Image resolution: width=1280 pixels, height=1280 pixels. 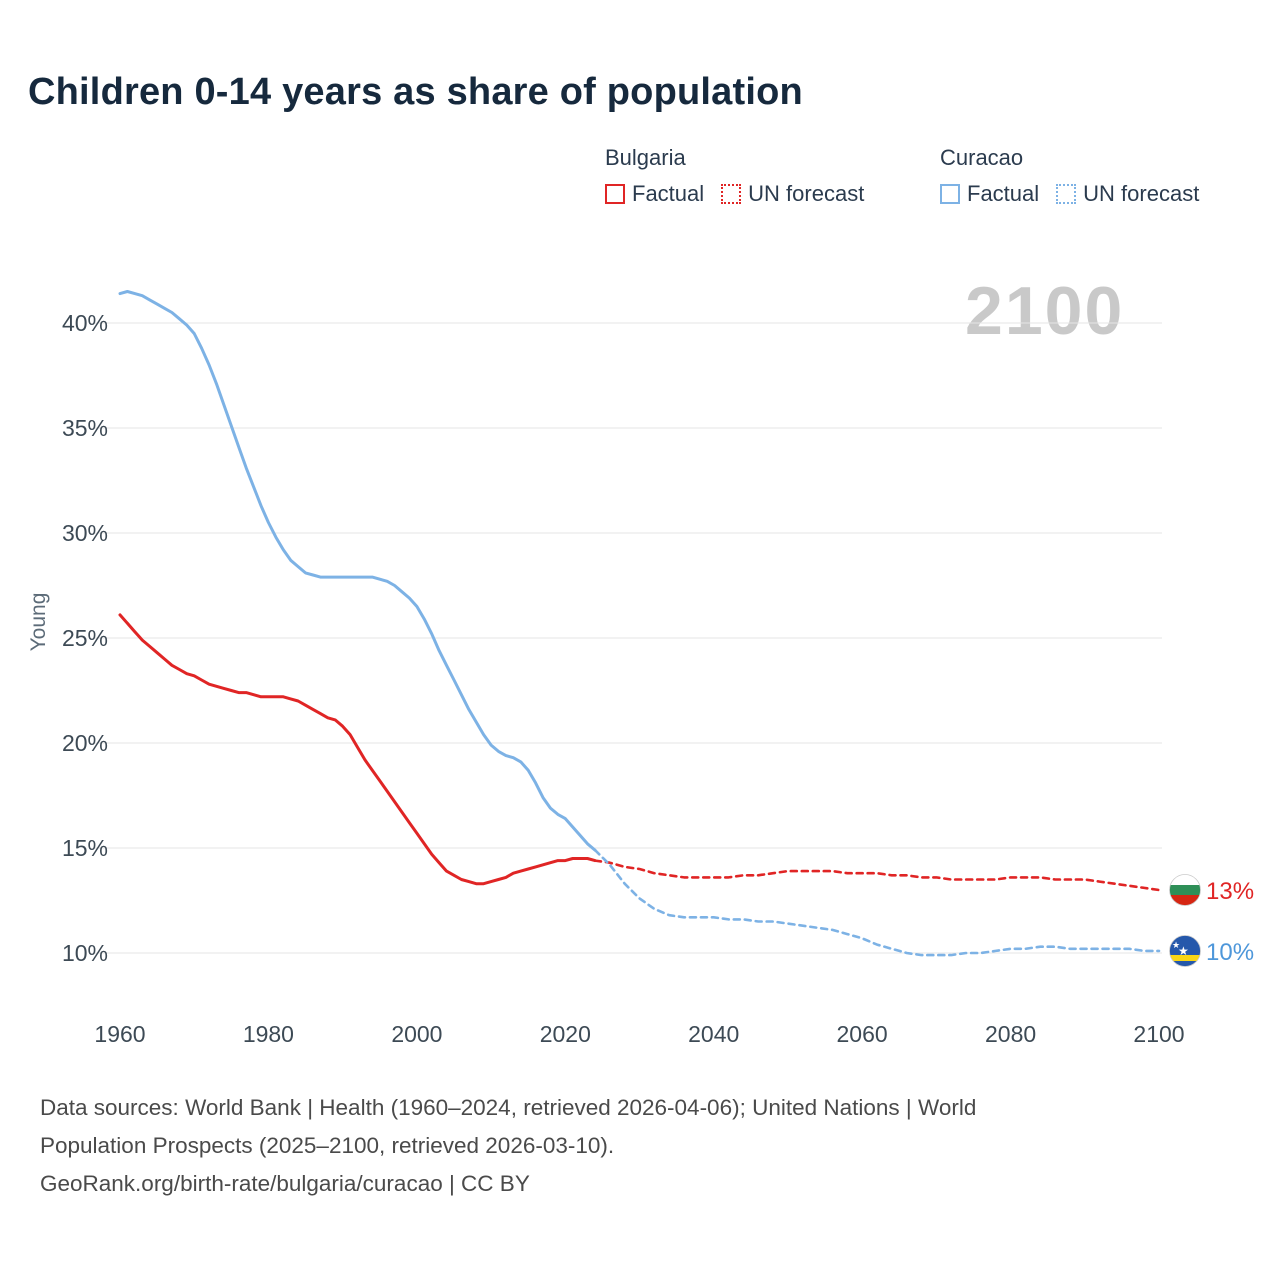 I want to click on legend-label-bulgaria-forecast: UN forecast, so click(x=806, y=193).